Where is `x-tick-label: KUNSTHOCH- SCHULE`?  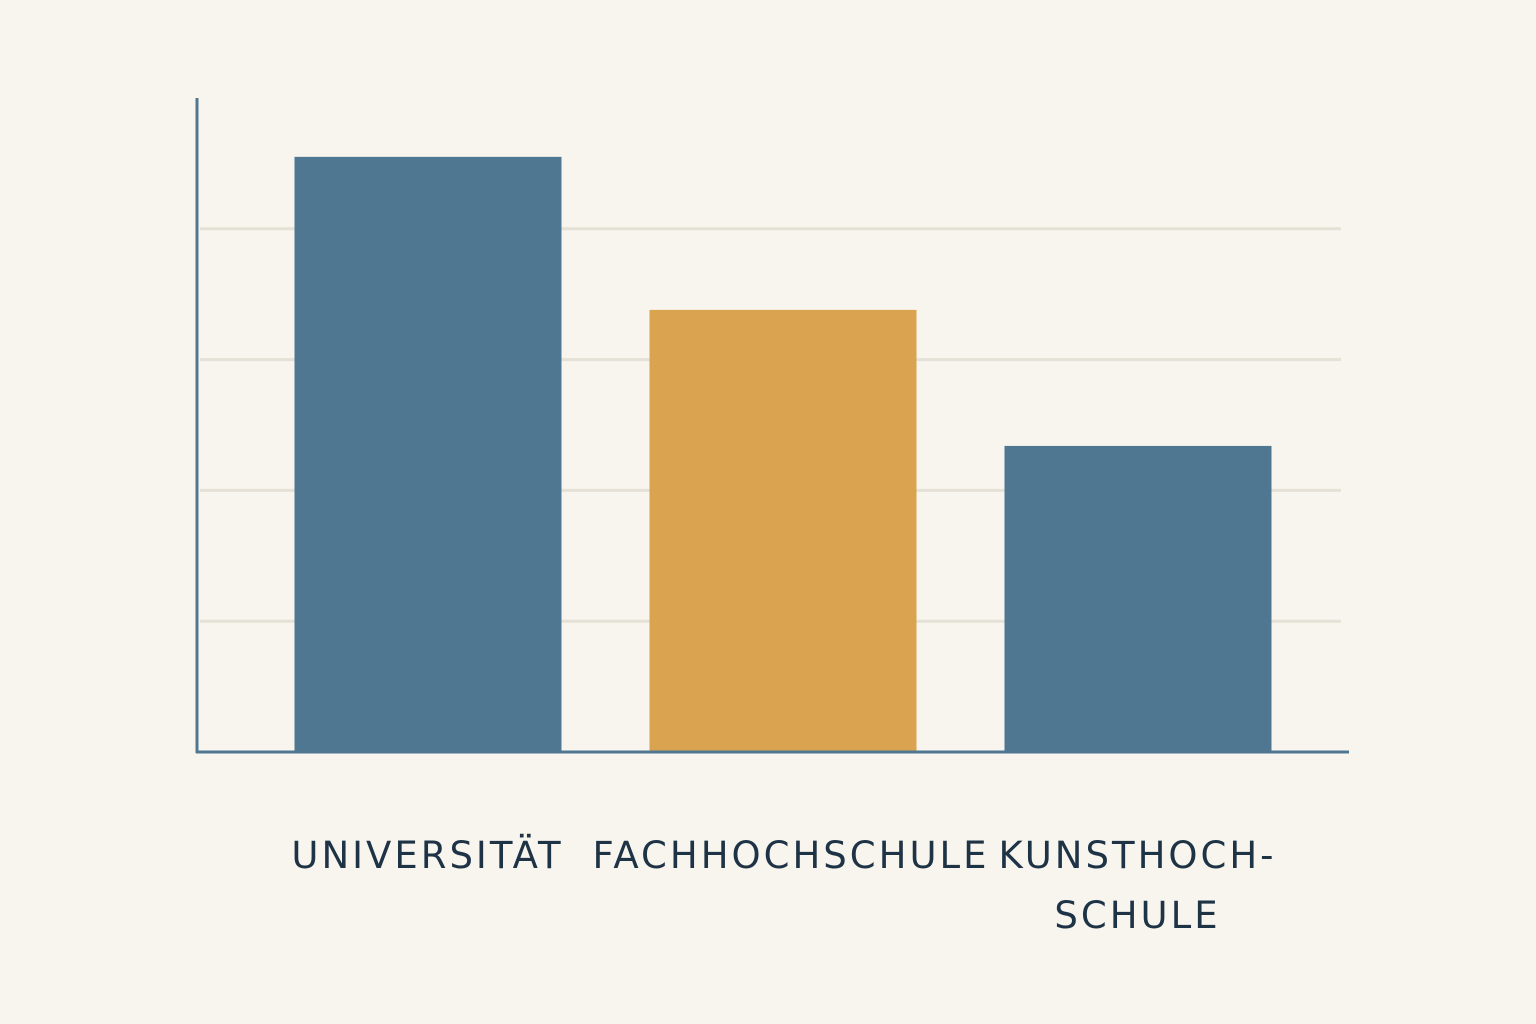
x-tick-label: KUNSTHOCH- SCHULE is located at coordinates (1137, 885).